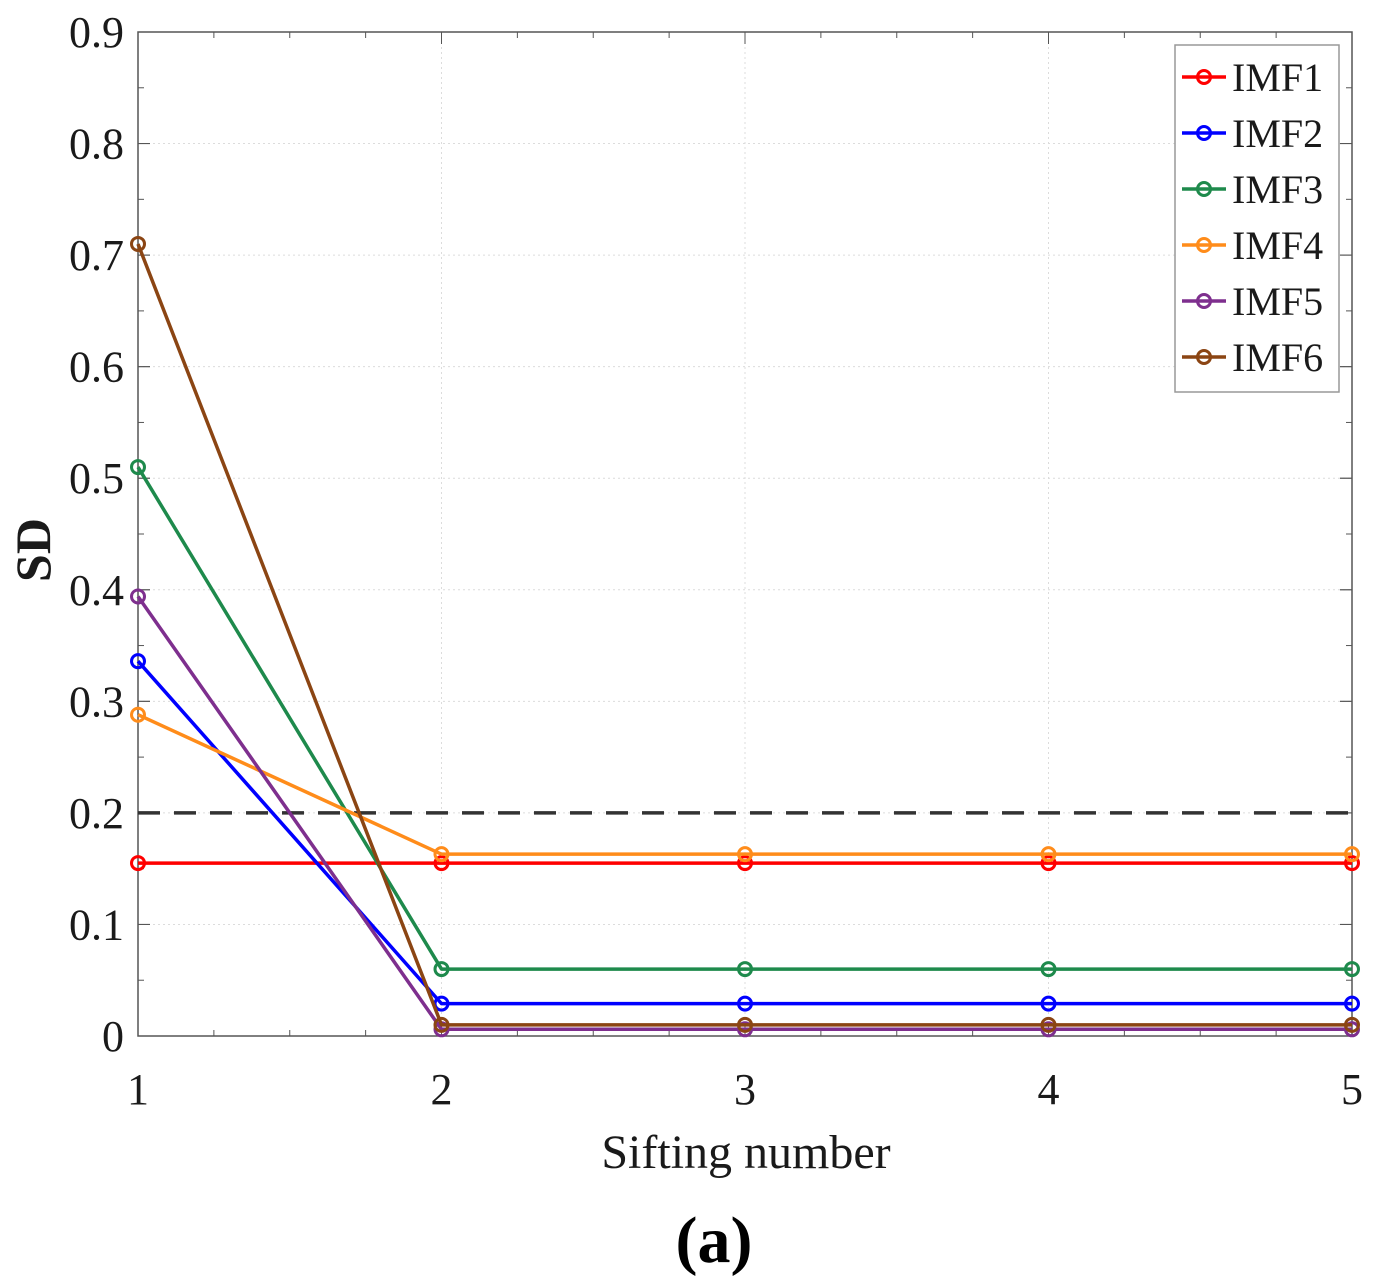  I want to click on y-tick-label: 0.3, so click(96, 701).